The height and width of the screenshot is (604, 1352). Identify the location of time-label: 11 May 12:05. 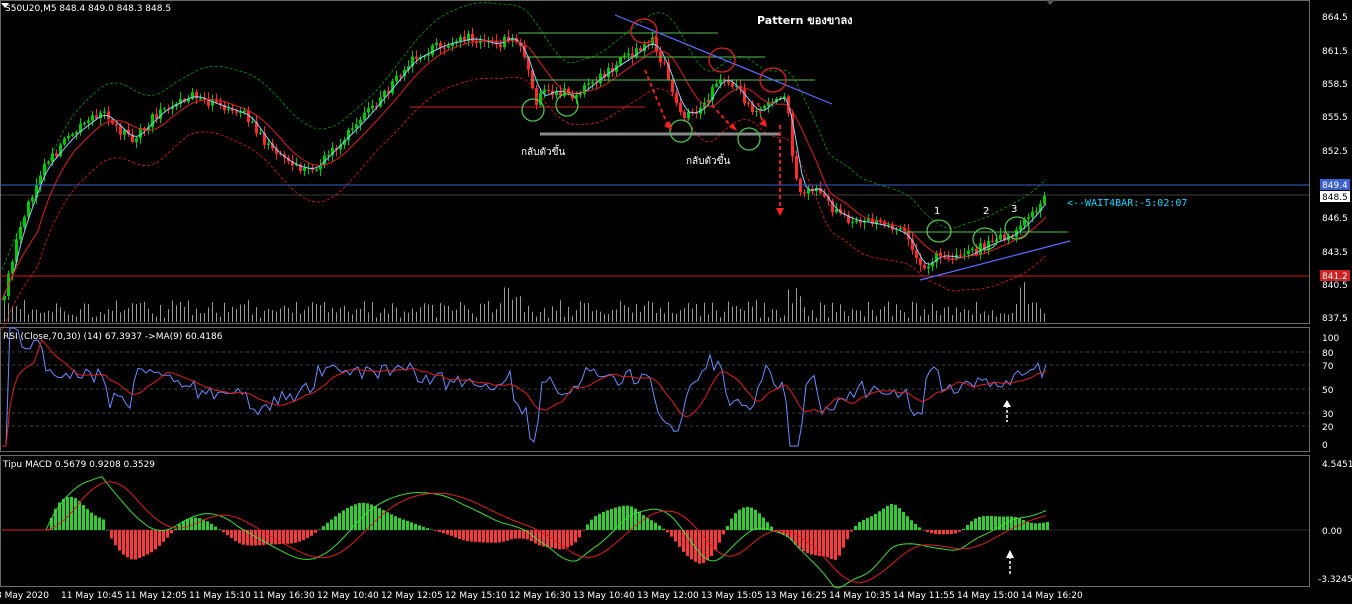
(156, 596).